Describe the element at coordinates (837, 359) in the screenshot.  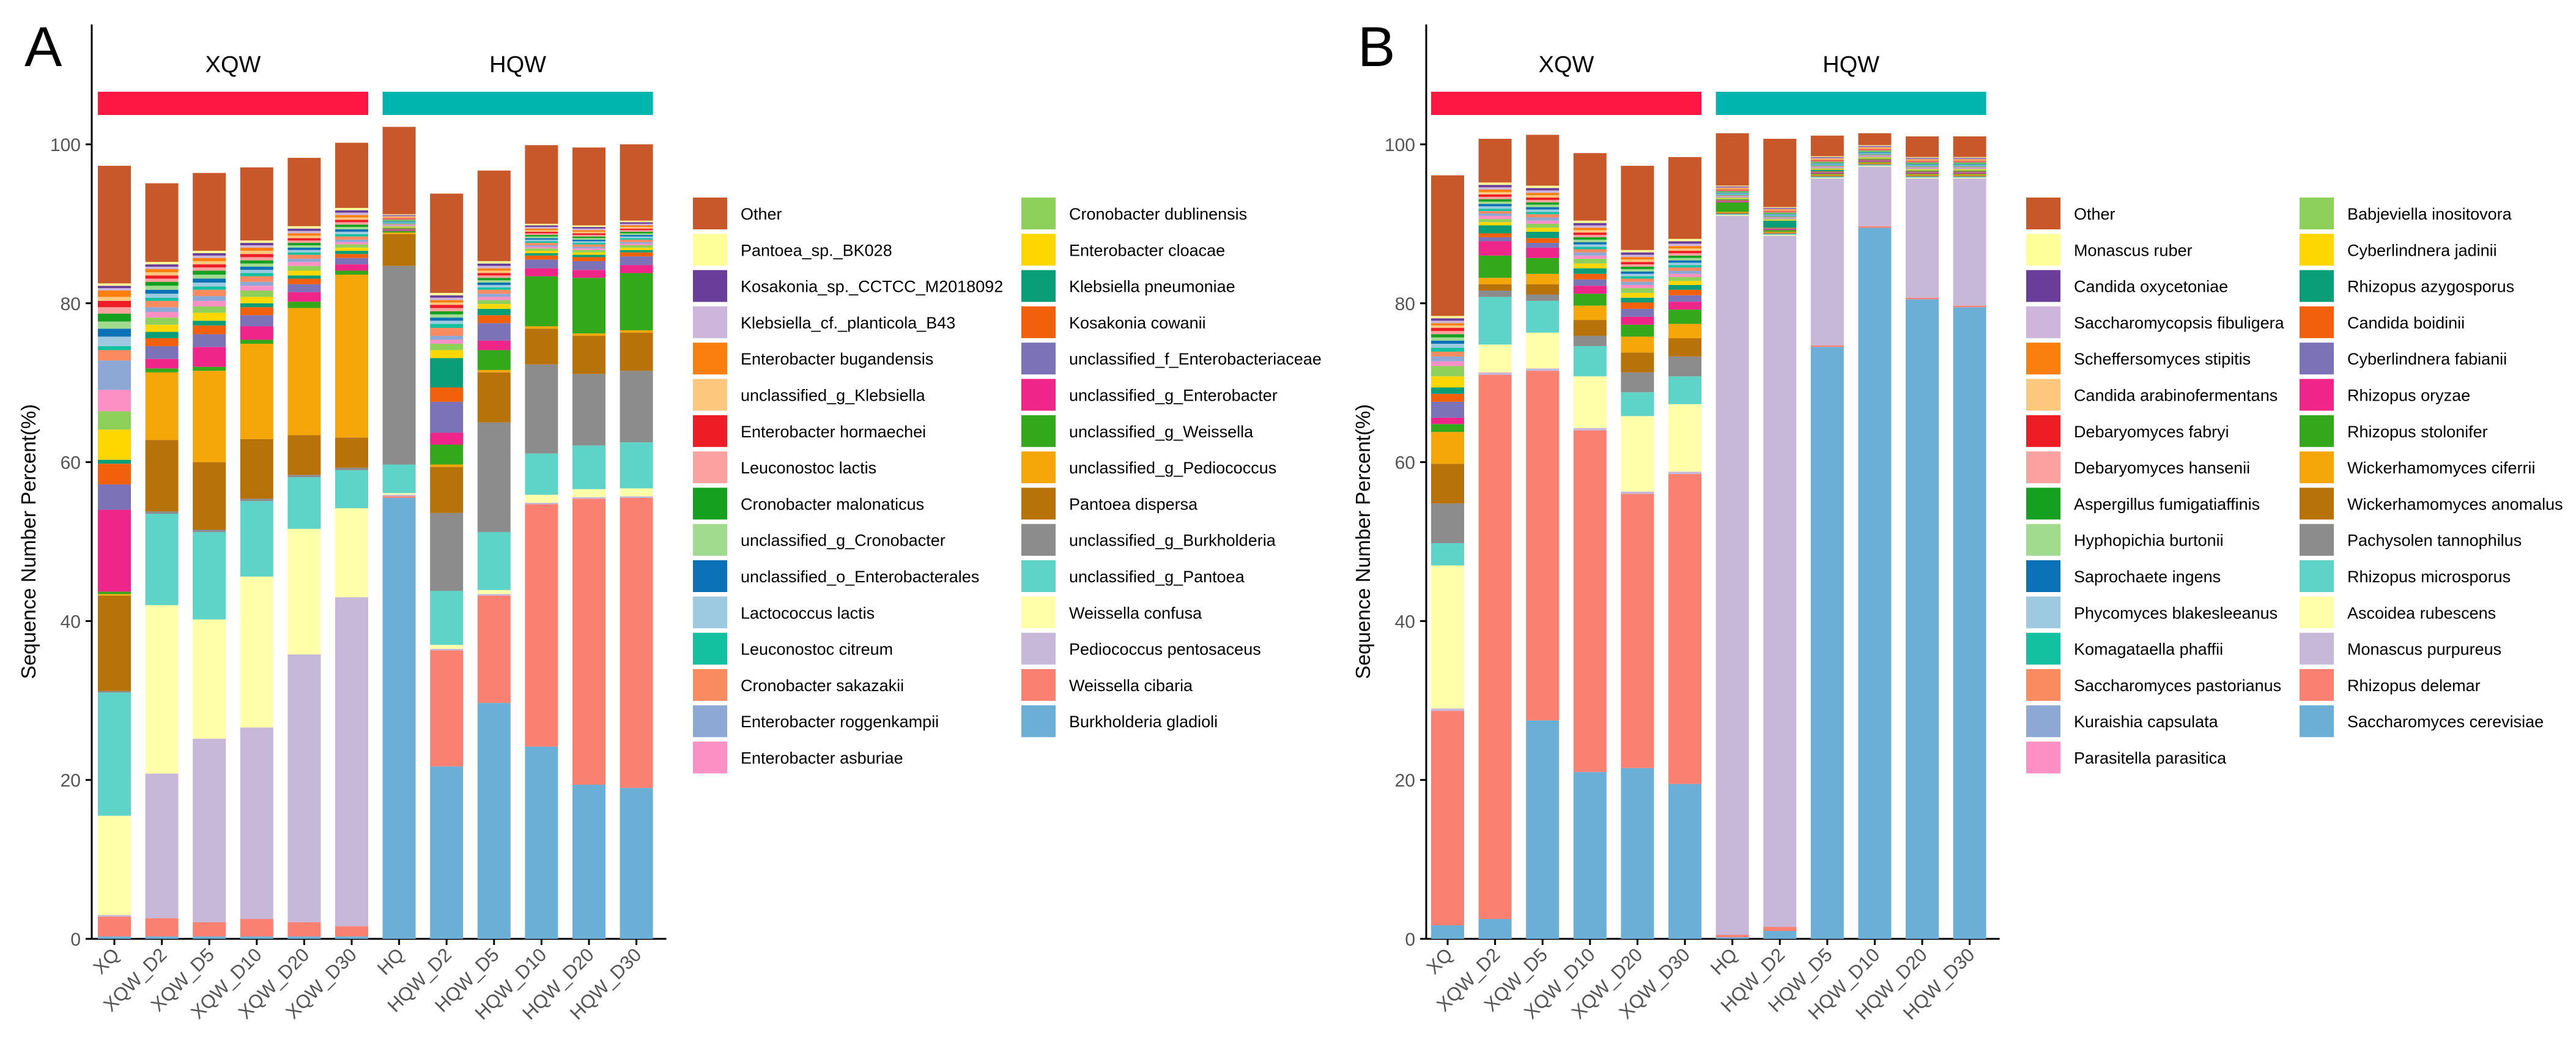
I see `legend-label: Enterobacter bugandensis` at that location.